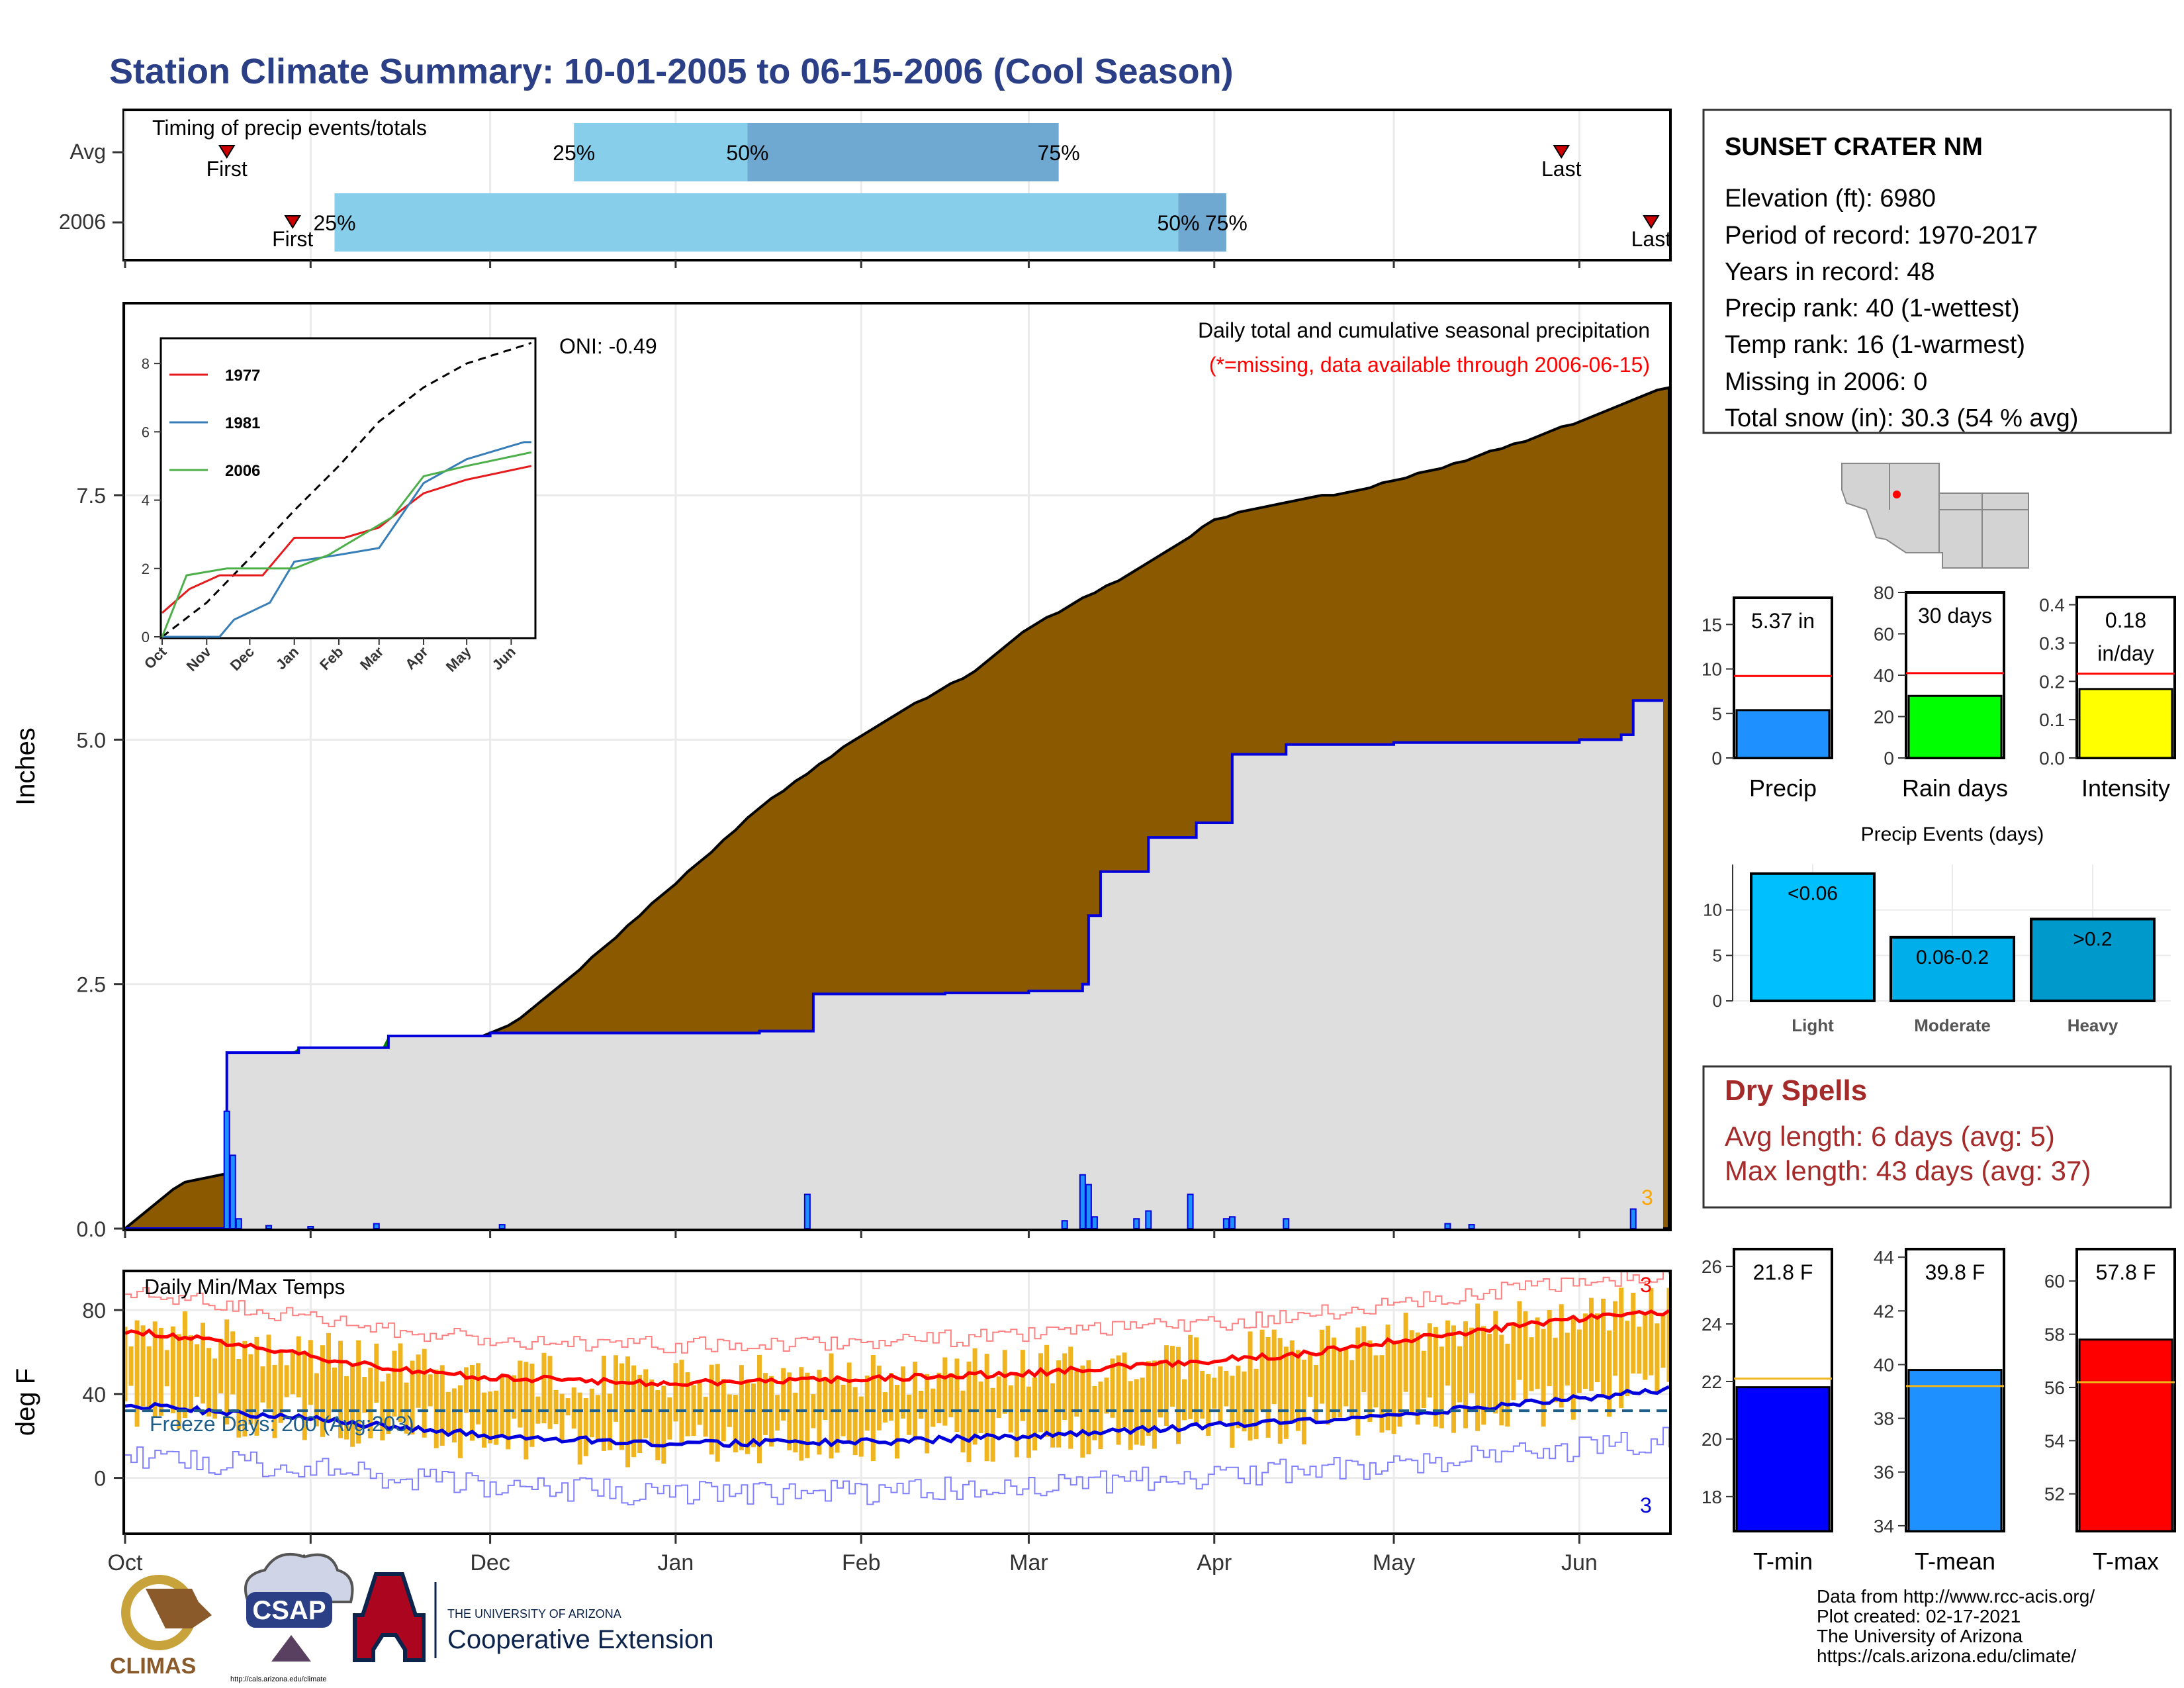 This screenshot has height=1688, width=2184. What do you see at coordinates (1897, 494) in the screenshot?
I see `station-location-marker` at bounding box center [1897, 494].